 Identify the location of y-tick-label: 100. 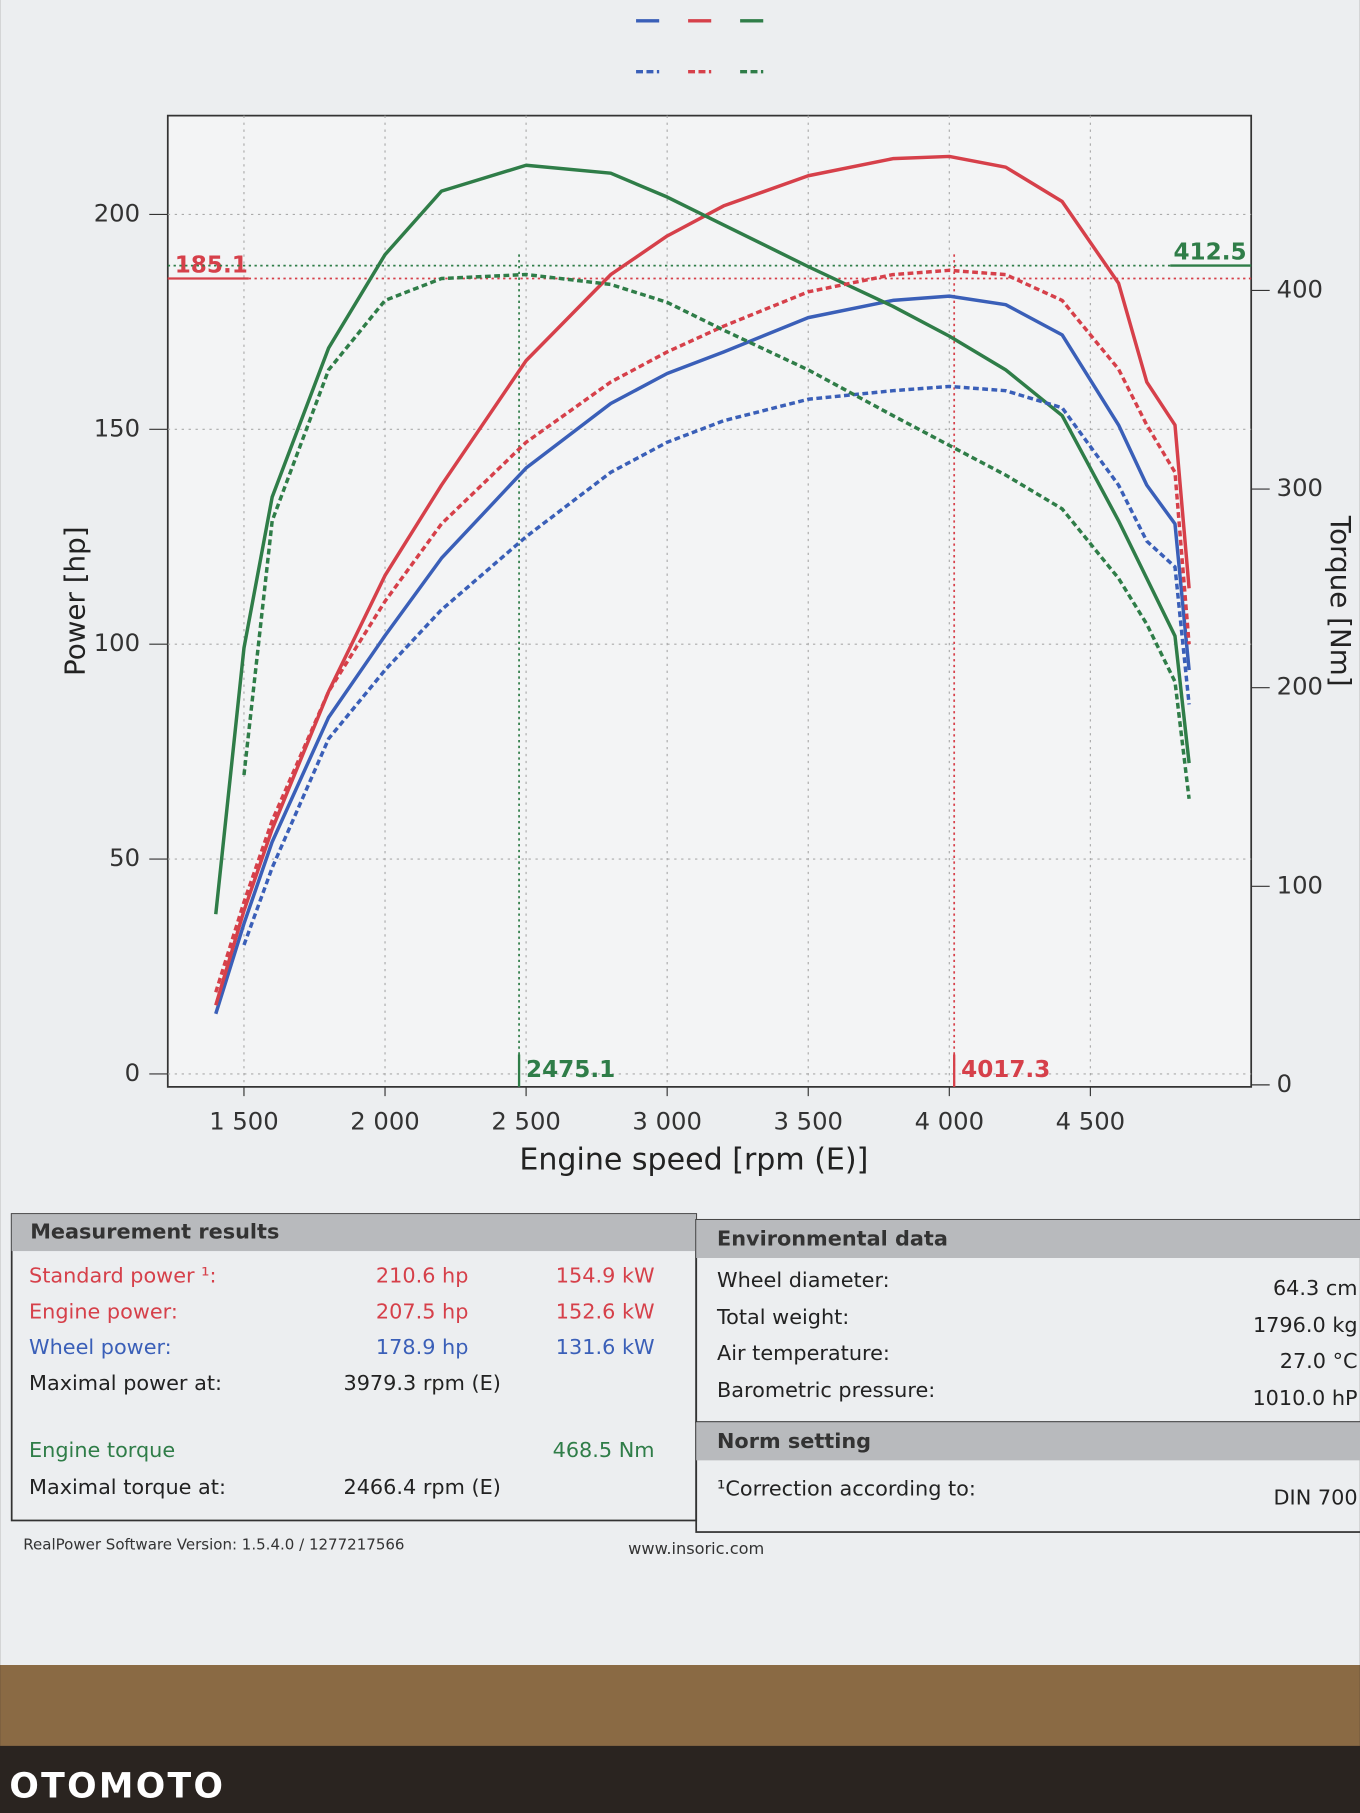
(117, 642).